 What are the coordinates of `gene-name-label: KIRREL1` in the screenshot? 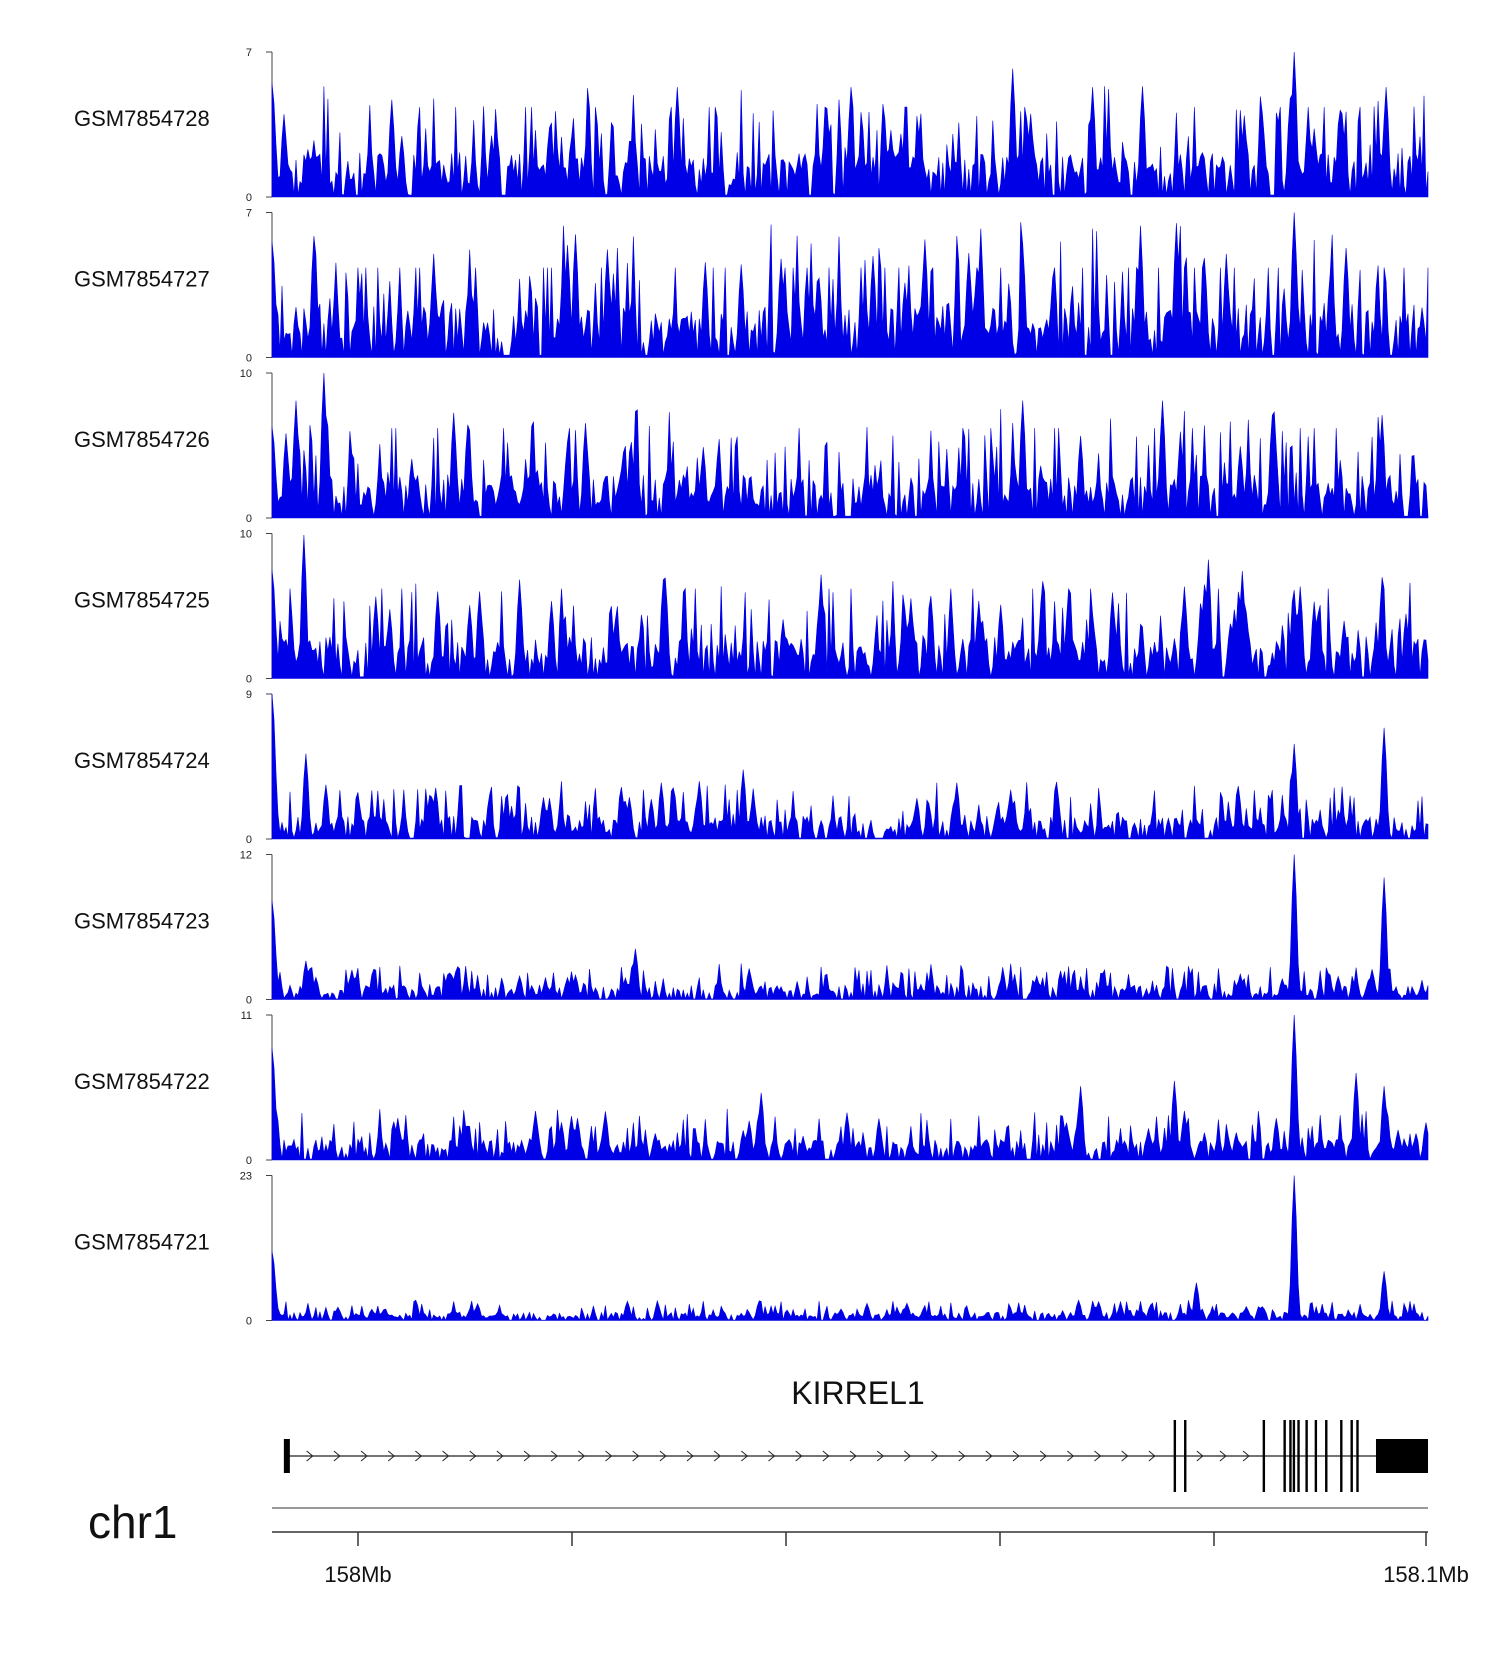 It's located at (857, 1393).